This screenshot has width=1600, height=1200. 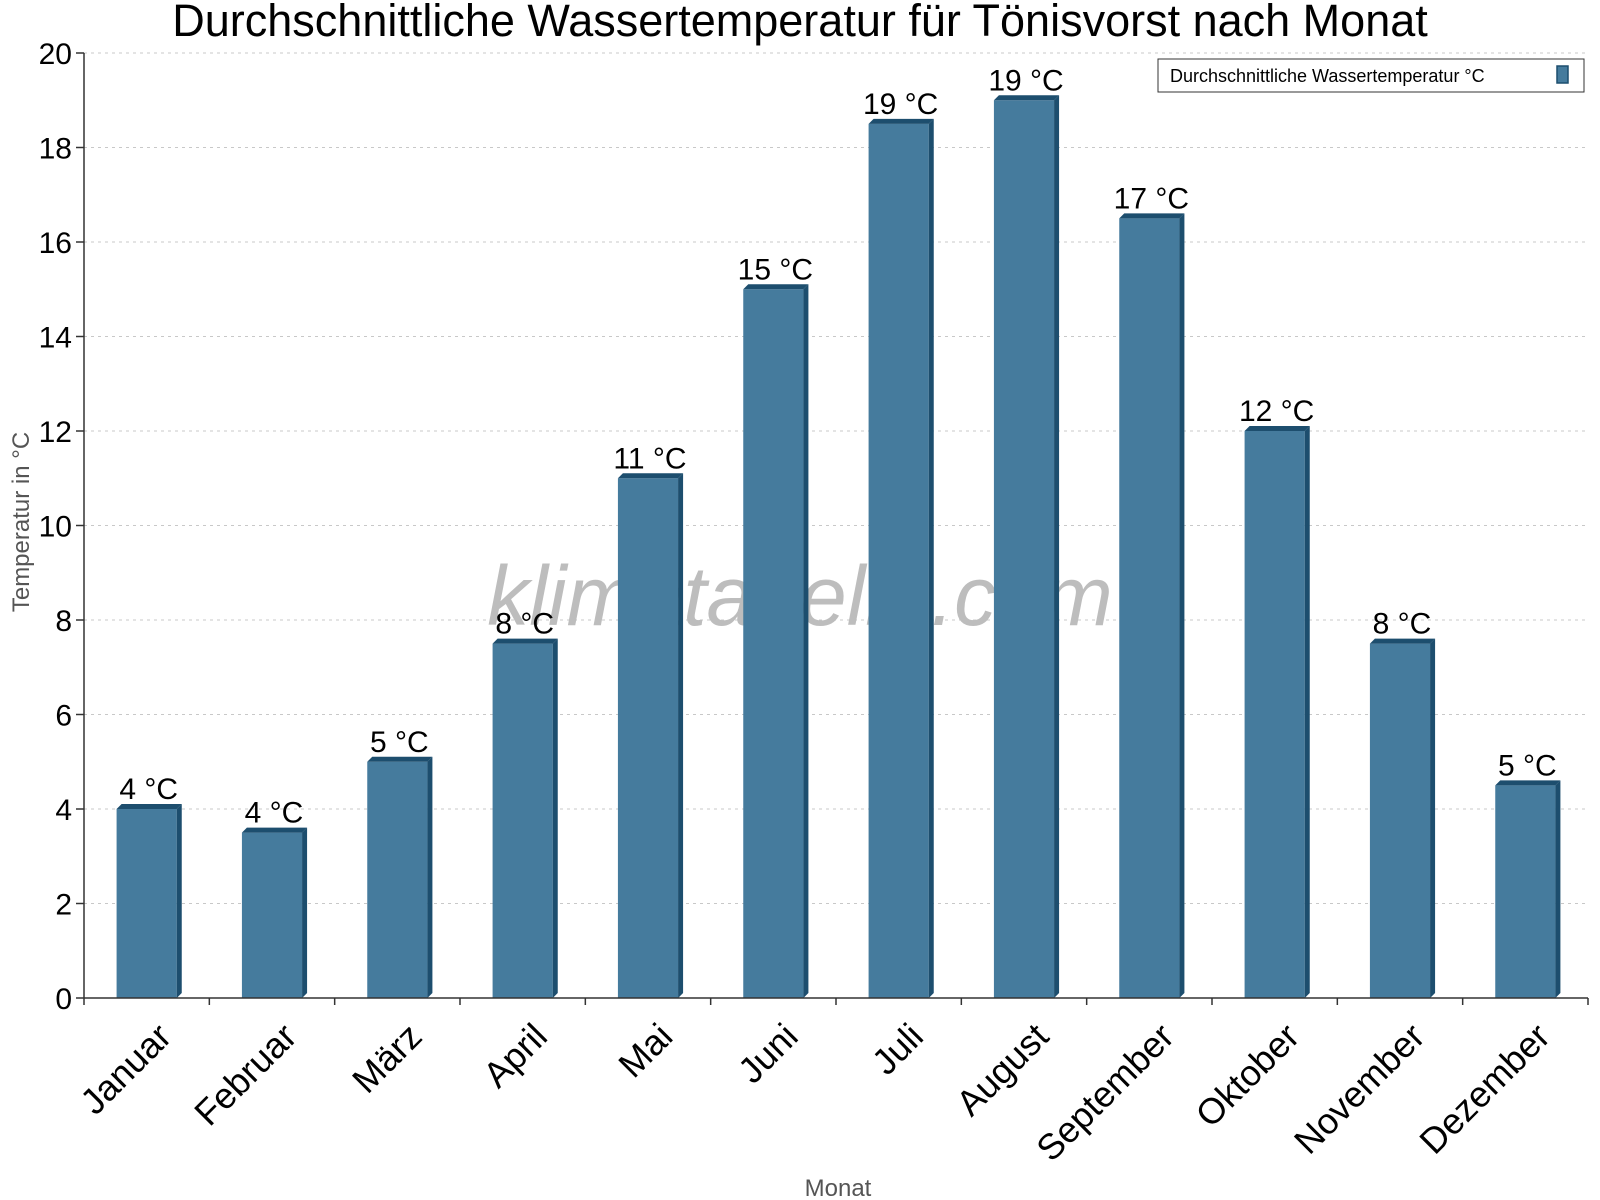 I want to click on x-tick-label: Juni, so click(x=768, y=1053).